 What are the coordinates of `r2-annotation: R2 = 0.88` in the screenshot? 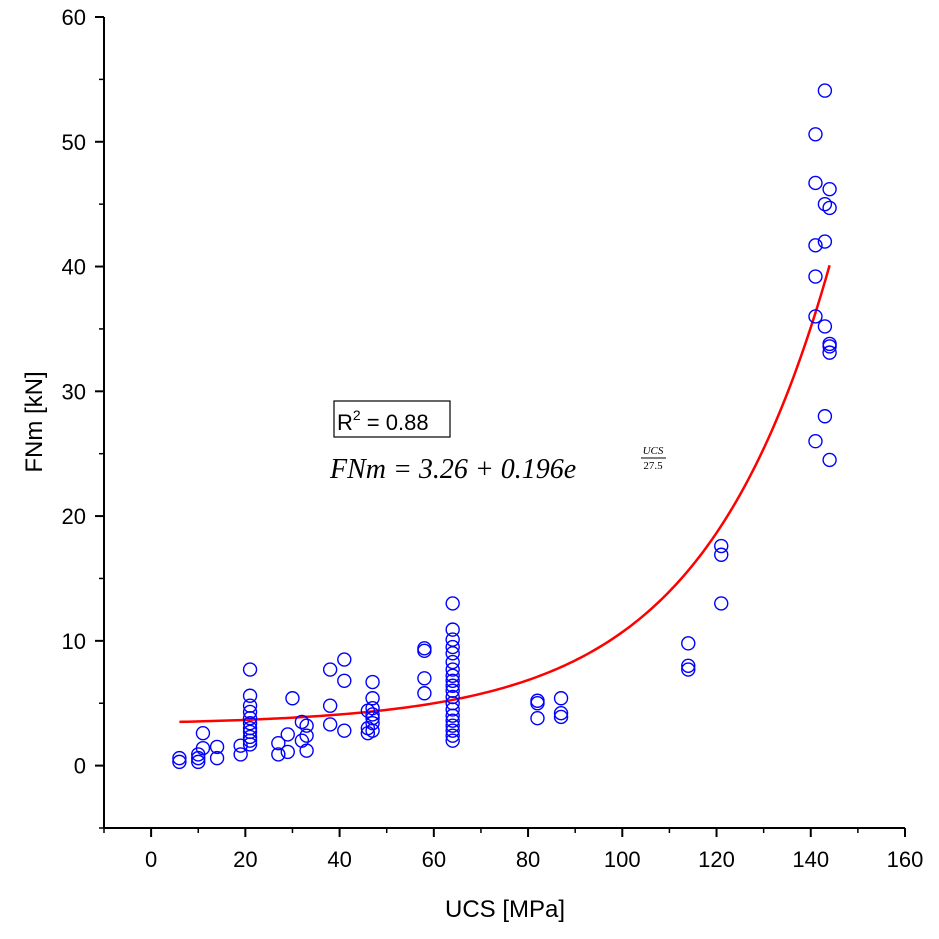 It's located at (392, 419).